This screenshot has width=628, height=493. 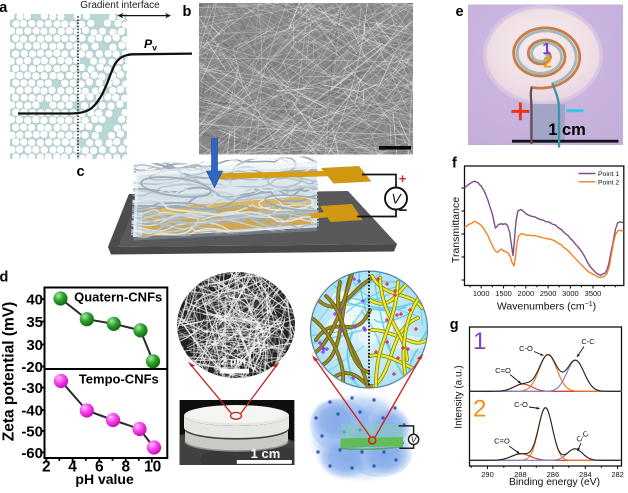 I want to click on svg-text: Point 2, so click(x=608, y=182).